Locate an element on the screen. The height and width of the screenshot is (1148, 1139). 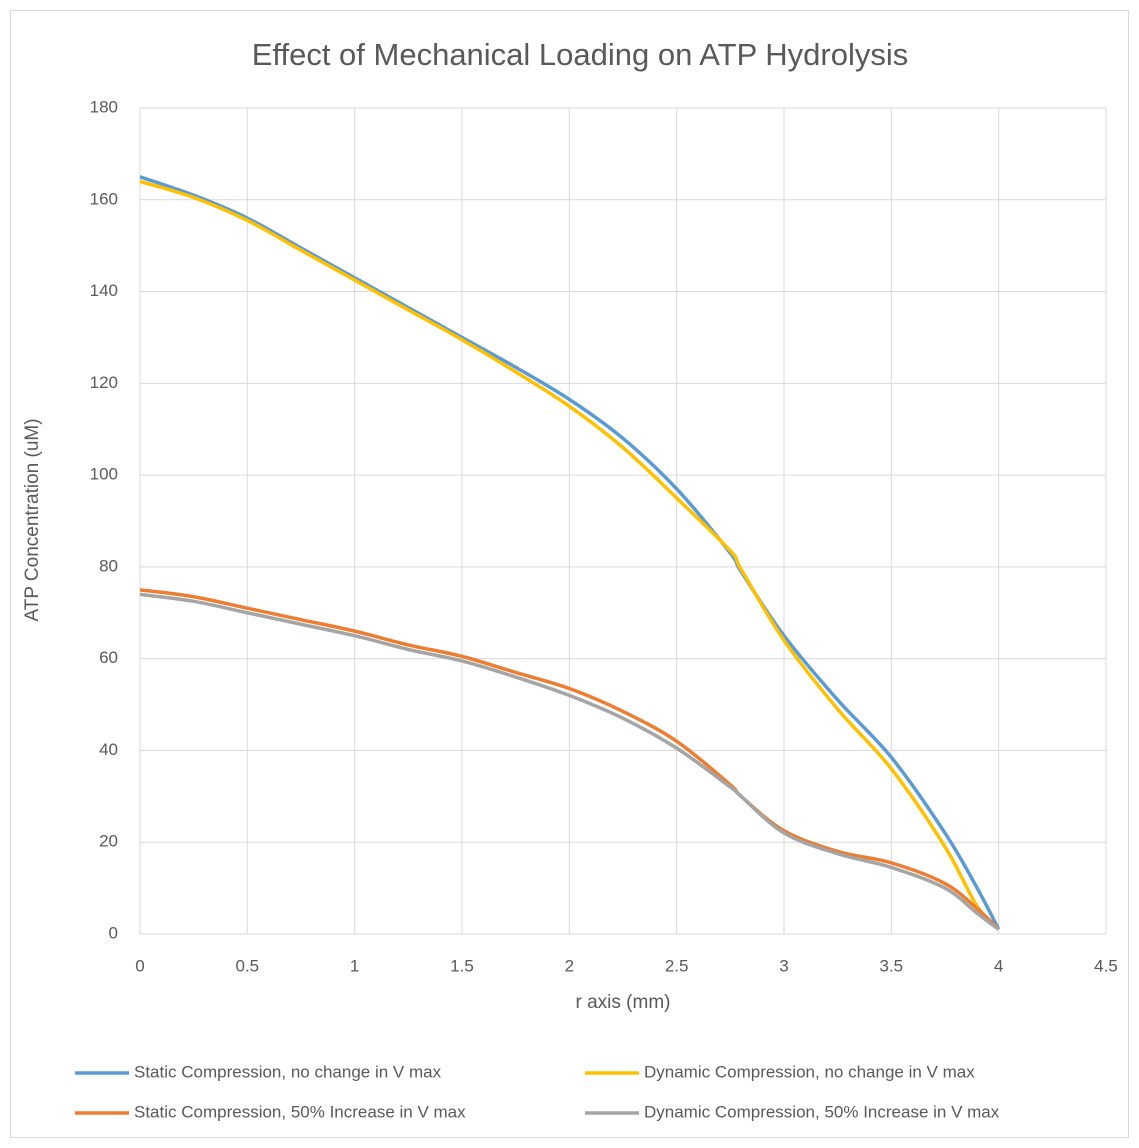
legend-label: Static Compression, no change in V max is located at coordinates (288, 1071).